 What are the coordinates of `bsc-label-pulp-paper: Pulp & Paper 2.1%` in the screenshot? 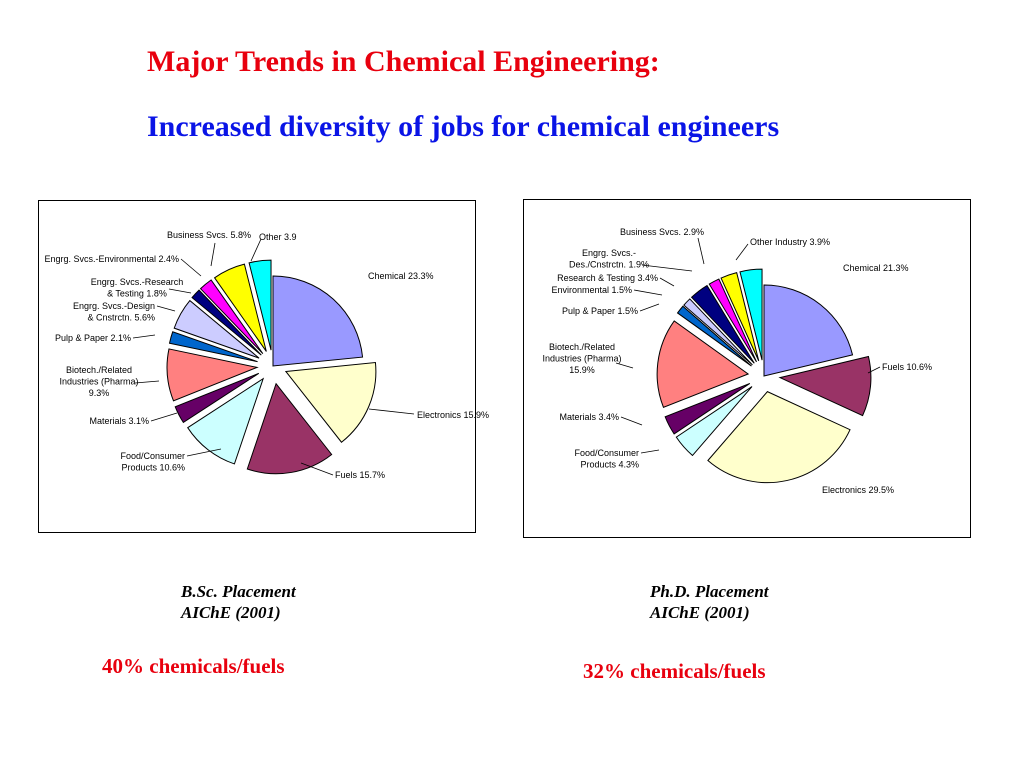 It's located at (93, 338).